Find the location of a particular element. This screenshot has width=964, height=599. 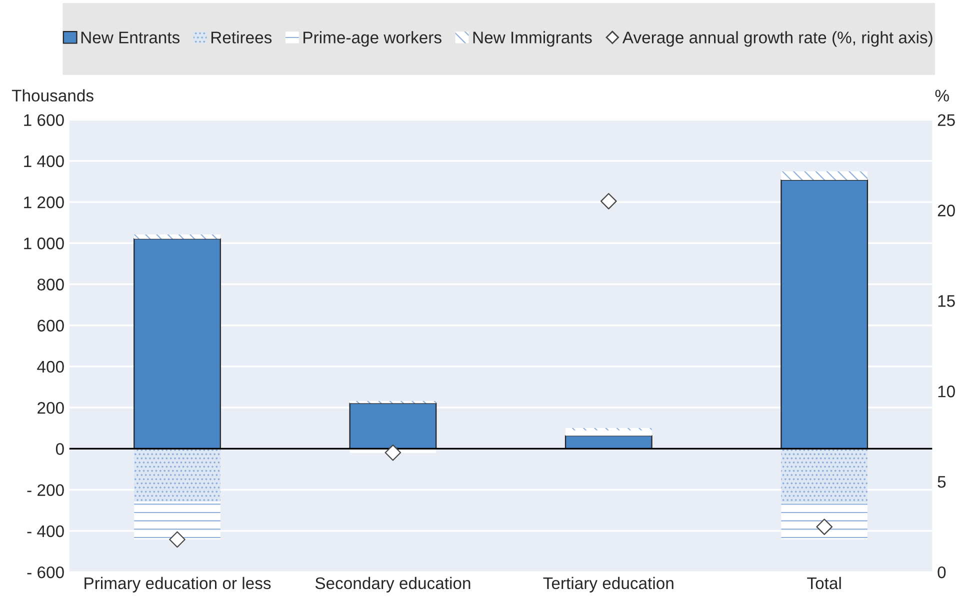

y-tick-label: - 400 is located at coordinates (45, 531).